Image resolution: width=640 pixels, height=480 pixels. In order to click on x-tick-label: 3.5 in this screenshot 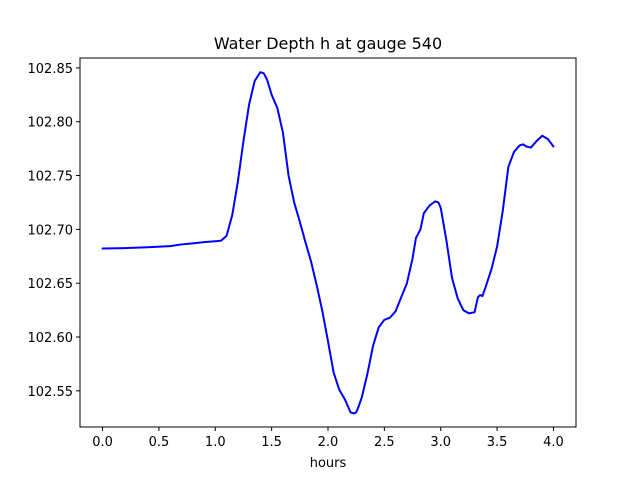, I will do `click(497, 442)`.